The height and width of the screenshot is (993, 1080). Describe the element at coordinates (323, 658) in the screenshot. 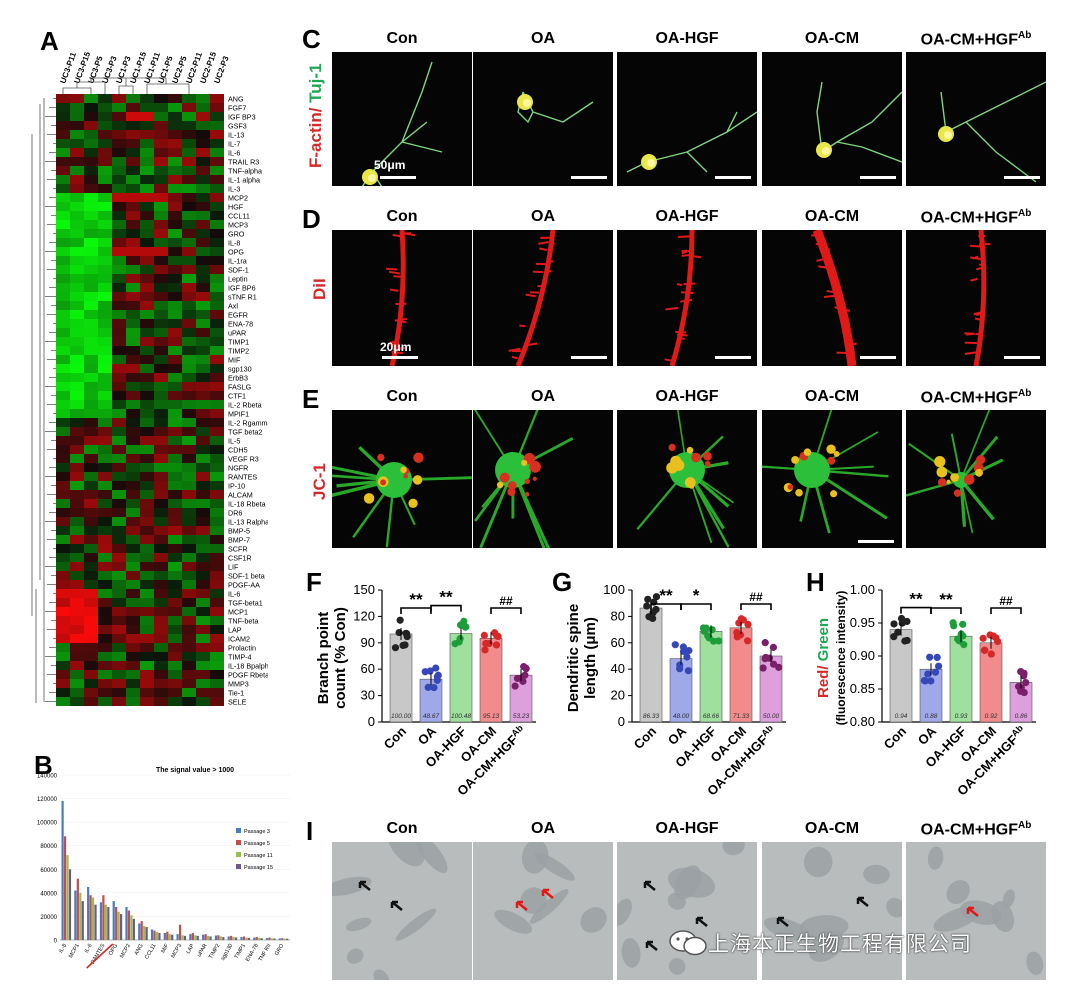

I see `y-axis-label-part: Branch point` at that location.